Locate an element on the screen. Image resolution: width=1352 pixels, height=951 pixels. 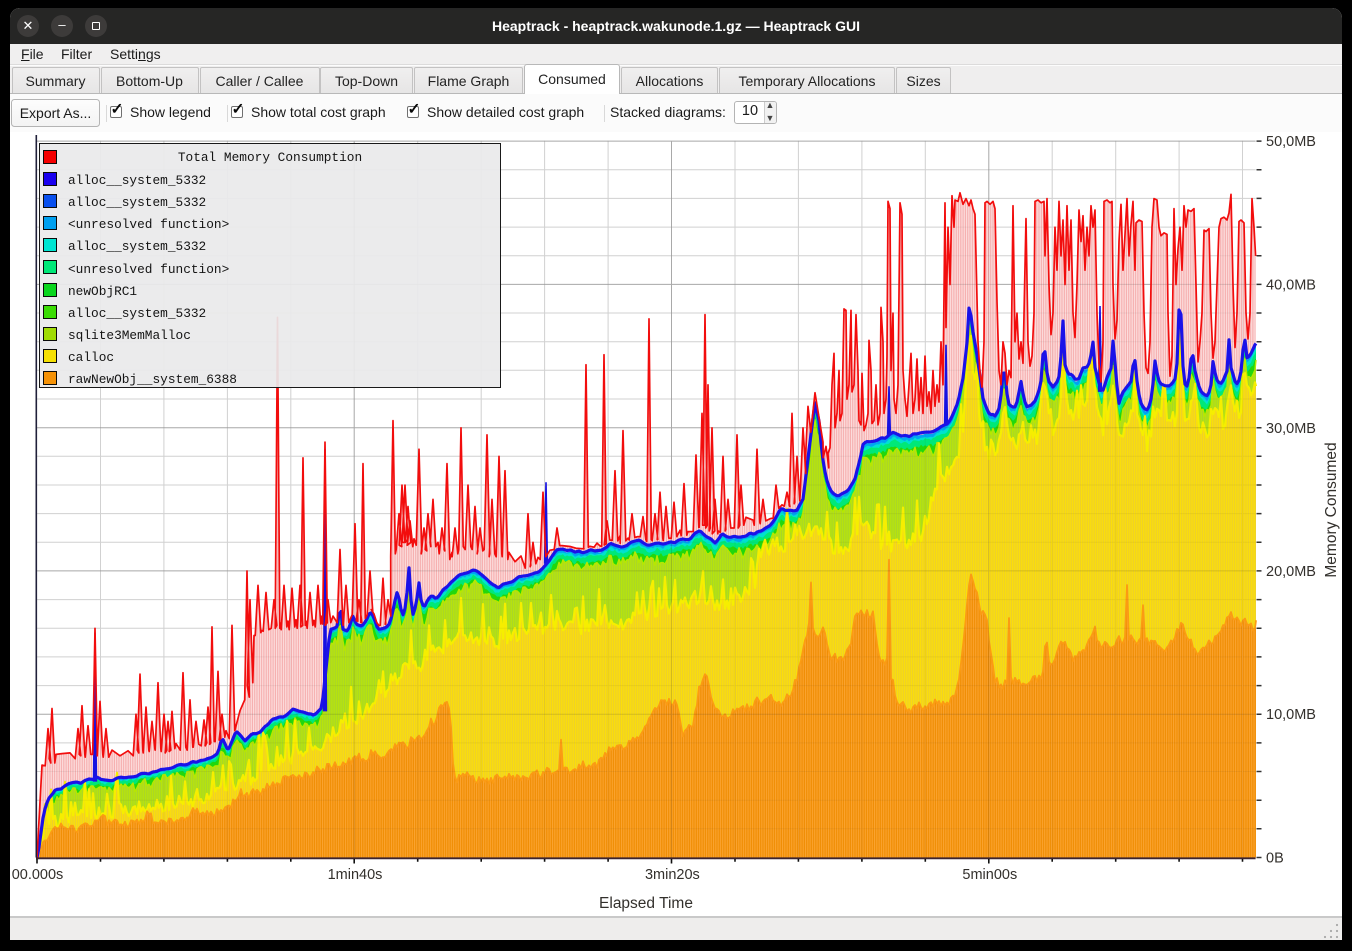
svg-text: 30,0MB is located at coordinates (1291, 429).